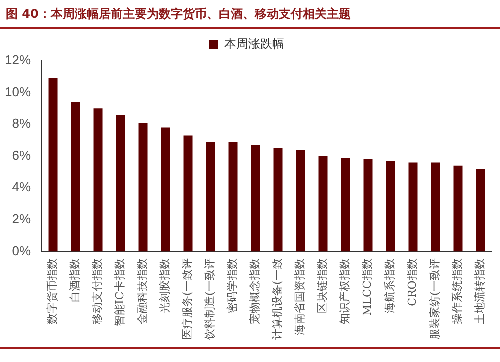  Describe the element at coordinates (143, 291) in the screenshot. I see `x-tick-label: 金融科技指数` at that location.